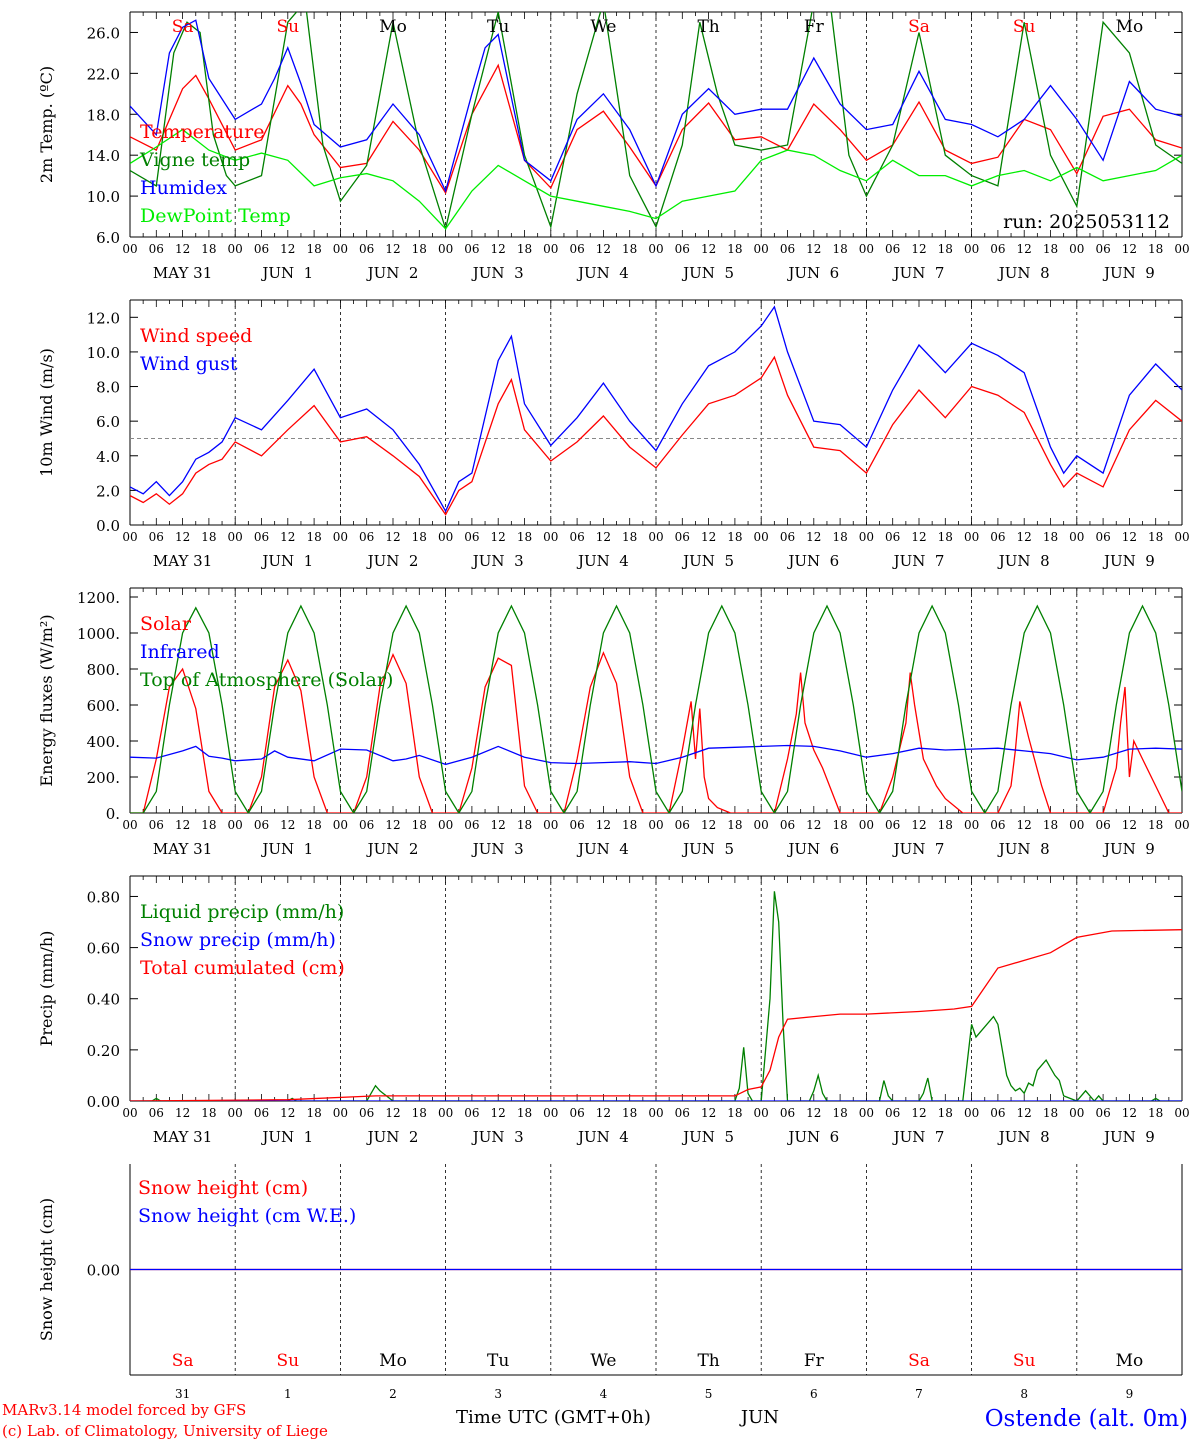 The height and width of the screenshot is (1440, 1194). I want to click on y-tick-label: 1200., so click(98, 598).